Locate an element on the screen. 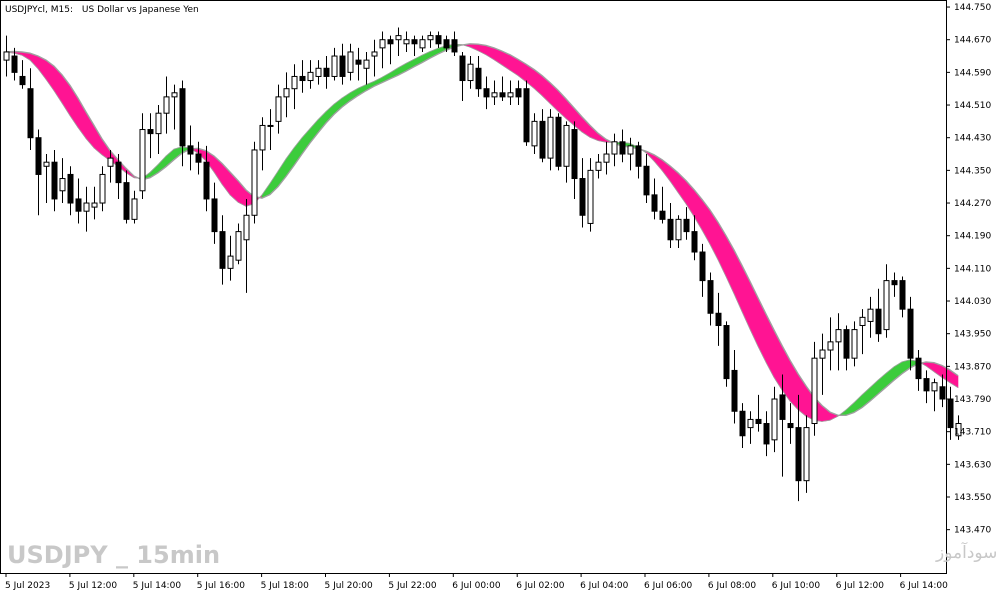 This screenshot has width=1003, height=596. symbol-label: USDJPYcl, M15: is located at coordinates (39, 10).